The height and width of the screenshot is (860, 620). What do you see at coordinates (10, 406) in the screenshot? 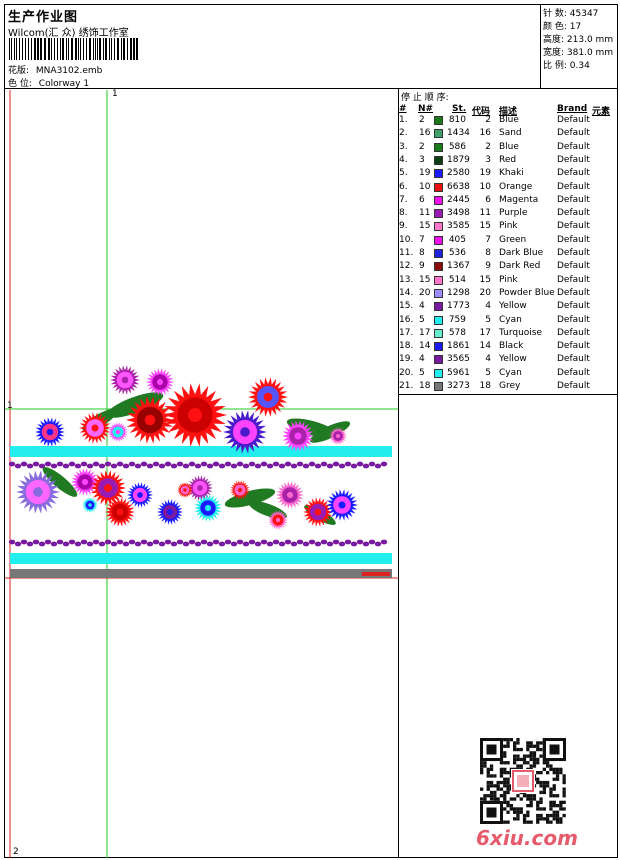
I see `marker-left: 1` at bounding box center [10, 406].